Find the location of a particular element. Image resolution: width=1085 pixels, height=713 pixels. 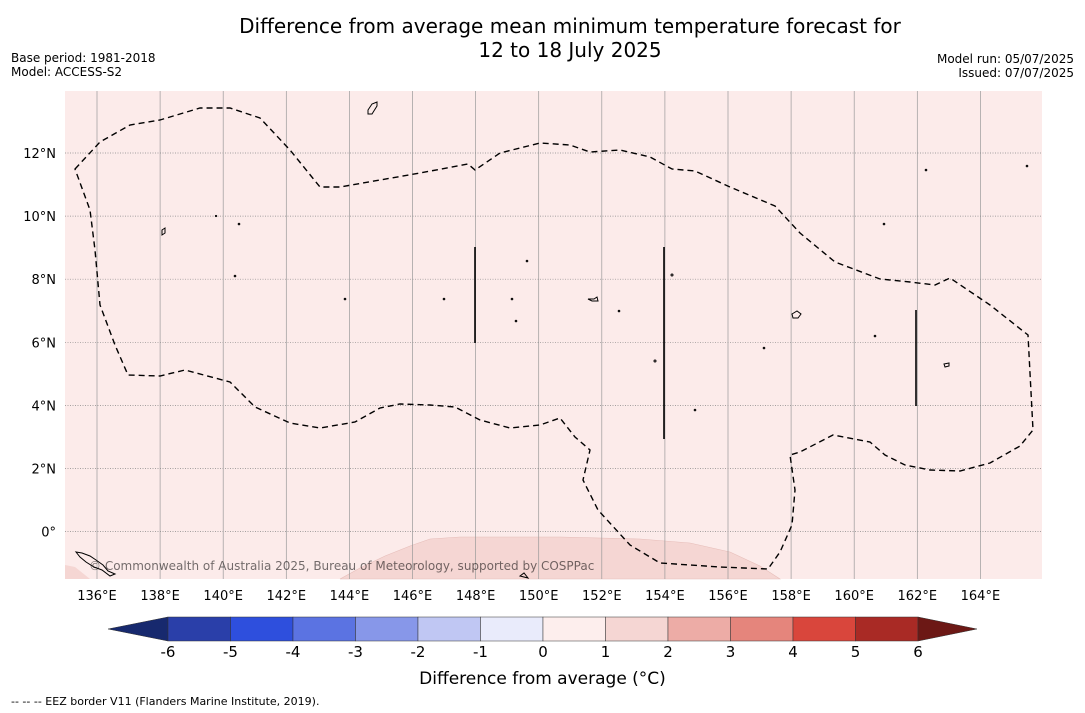

island-yap is located at coordinates (163, 231).